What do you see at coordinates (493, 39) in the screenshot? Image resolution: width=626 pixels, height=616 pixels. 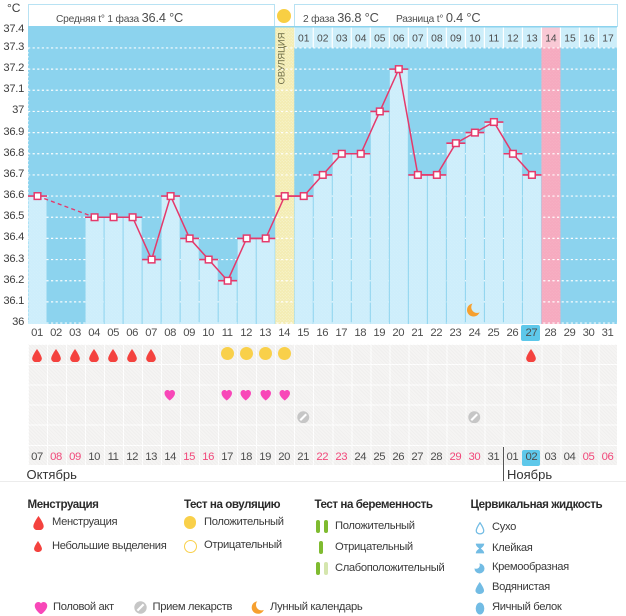 I see `svg-text: 11` at bounding box center [493, 39].